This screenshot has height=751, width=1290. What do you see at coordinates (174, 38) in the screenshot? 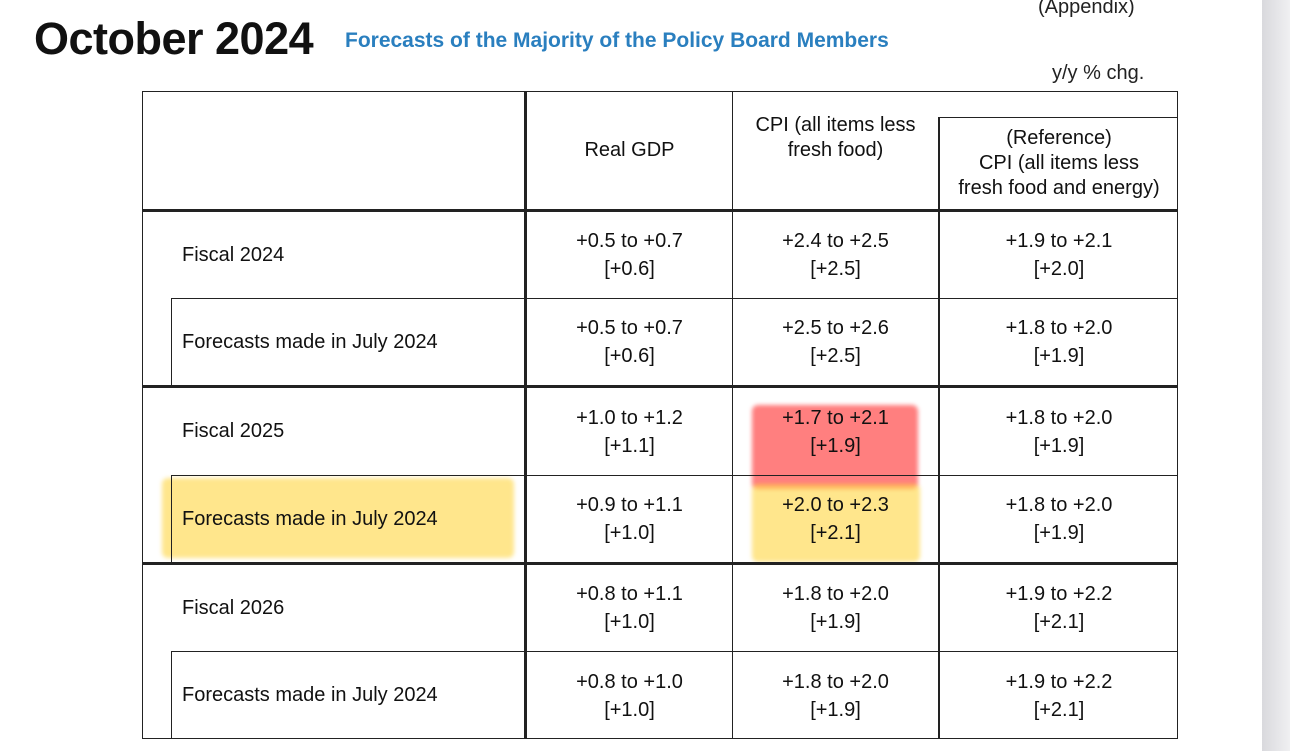
I see `page-title: October 2024` at bounding box center [174, 38].